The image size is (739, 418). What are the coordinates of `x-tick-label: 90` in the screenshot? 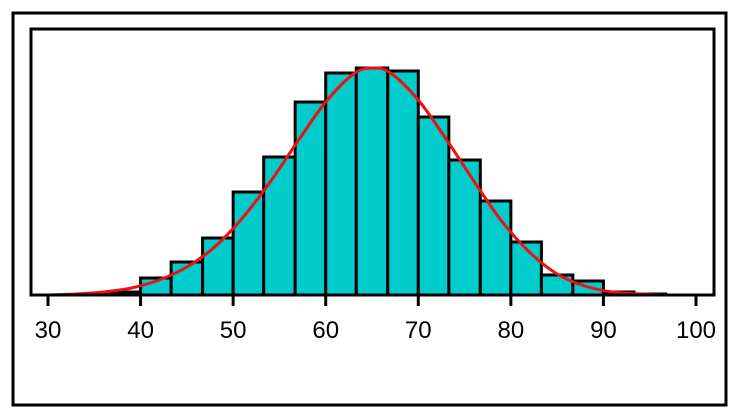 It's located at (603, 330).